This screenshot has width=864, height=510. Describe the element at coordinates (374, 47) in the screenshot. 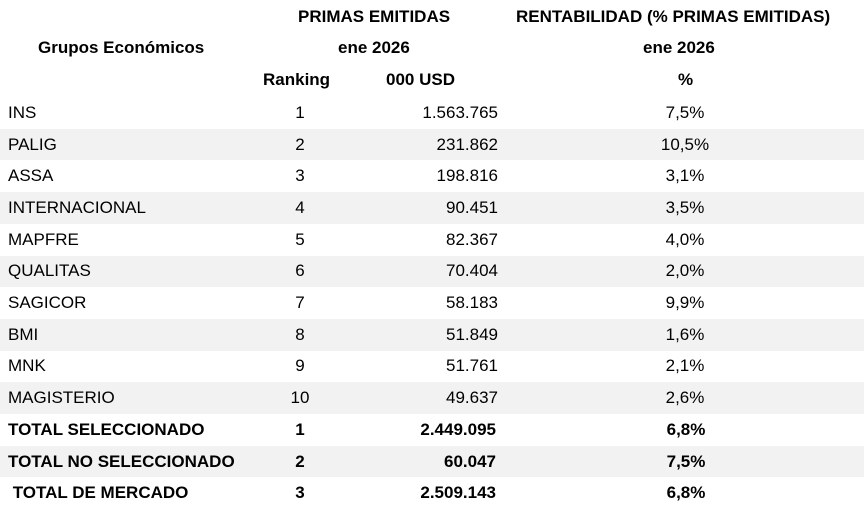

I see `primas-period: ene 2026` at that location.